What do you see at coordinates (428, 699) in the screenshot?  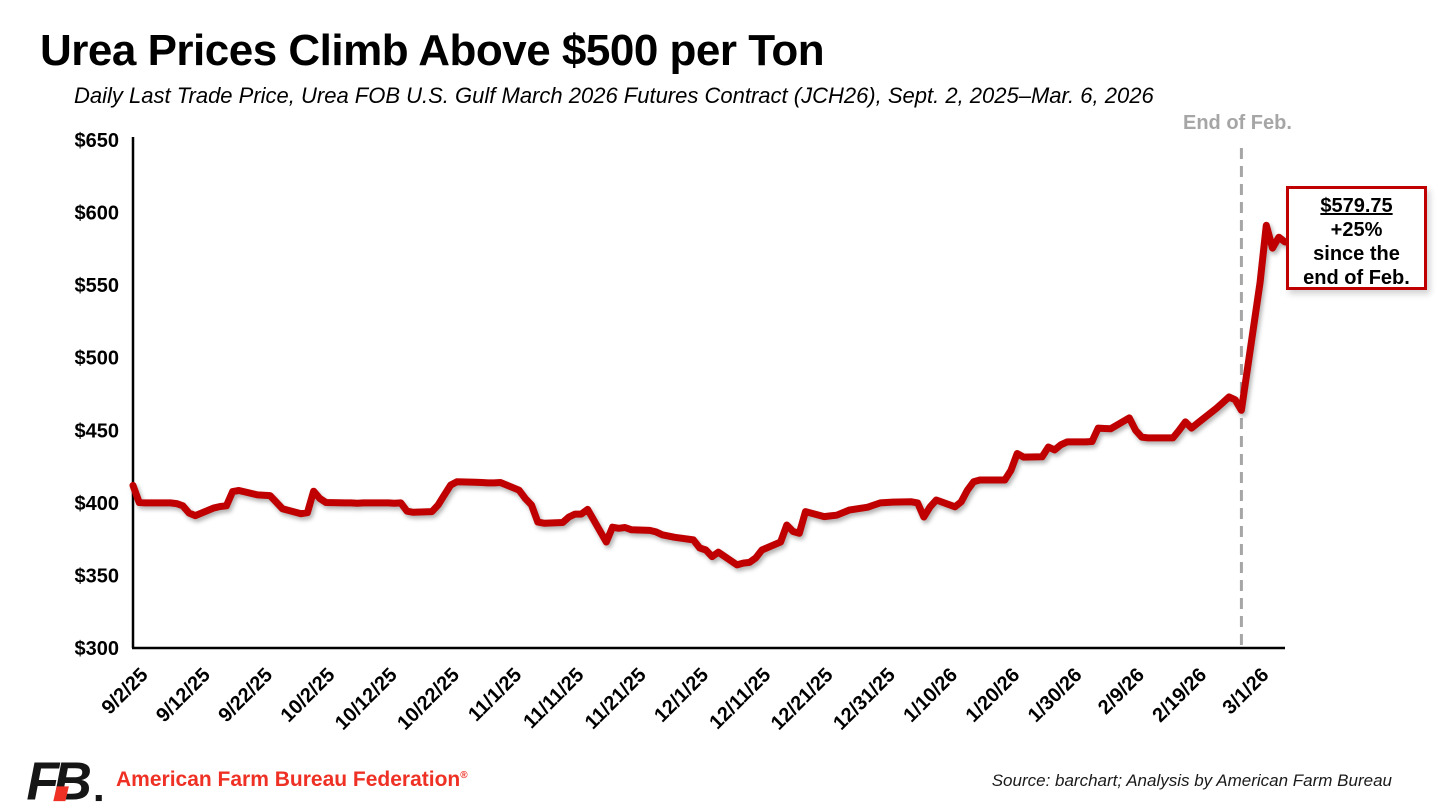 I see `x-tick-label: 10/22/25` at bounding box center [428, 699].